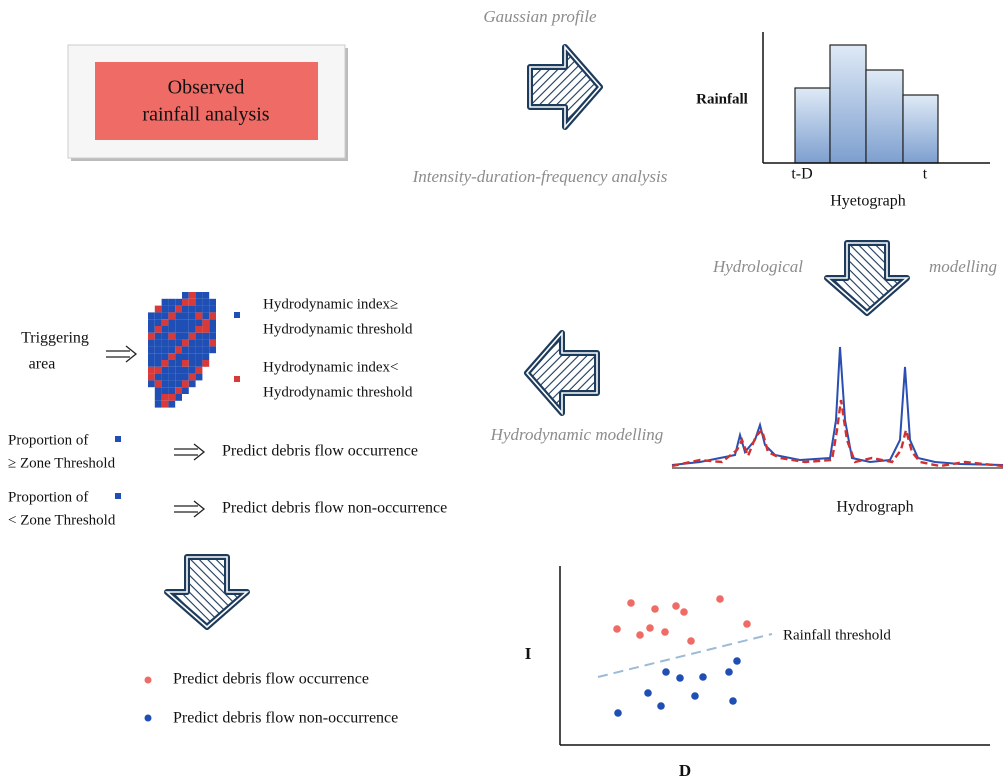 The image size is (1007, 782). Describe the element at coordinates (42, 364) in the screenshot. I see `label: area` at that location.